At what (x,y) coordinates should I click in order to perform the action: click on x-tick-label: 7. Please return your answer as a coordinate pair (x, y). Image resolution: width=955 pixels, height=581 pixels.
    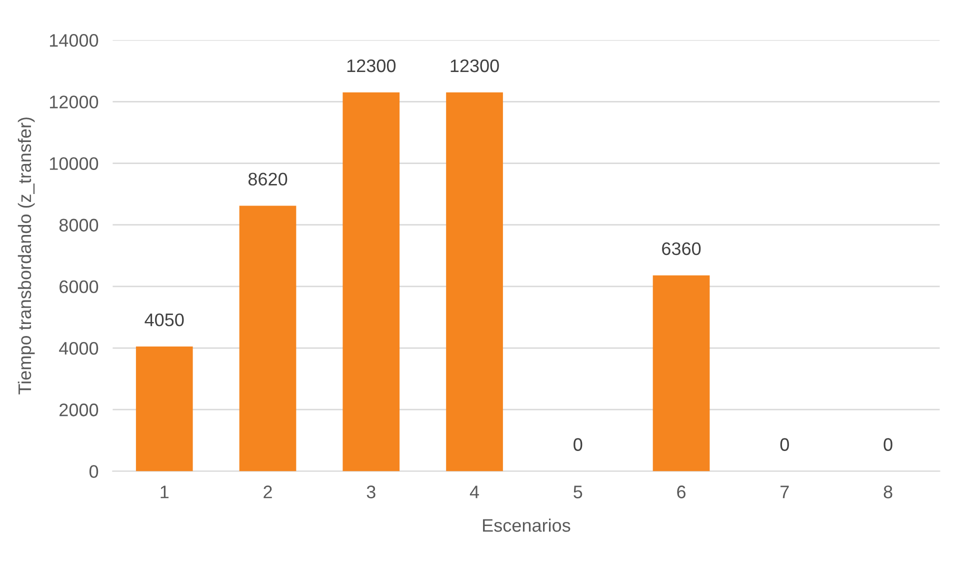
    Looking at the image, I should click on (784, 492).